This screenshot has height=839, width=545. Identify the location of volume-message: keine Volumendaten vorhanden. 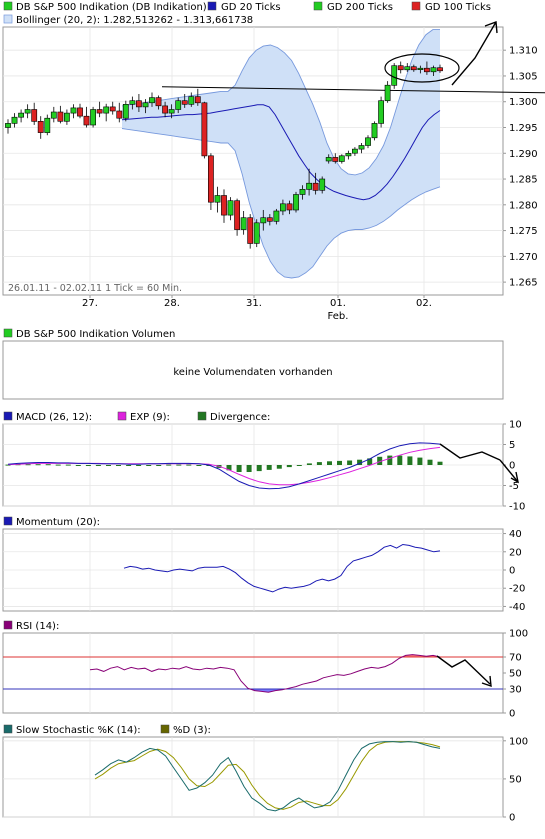
(252, 372).